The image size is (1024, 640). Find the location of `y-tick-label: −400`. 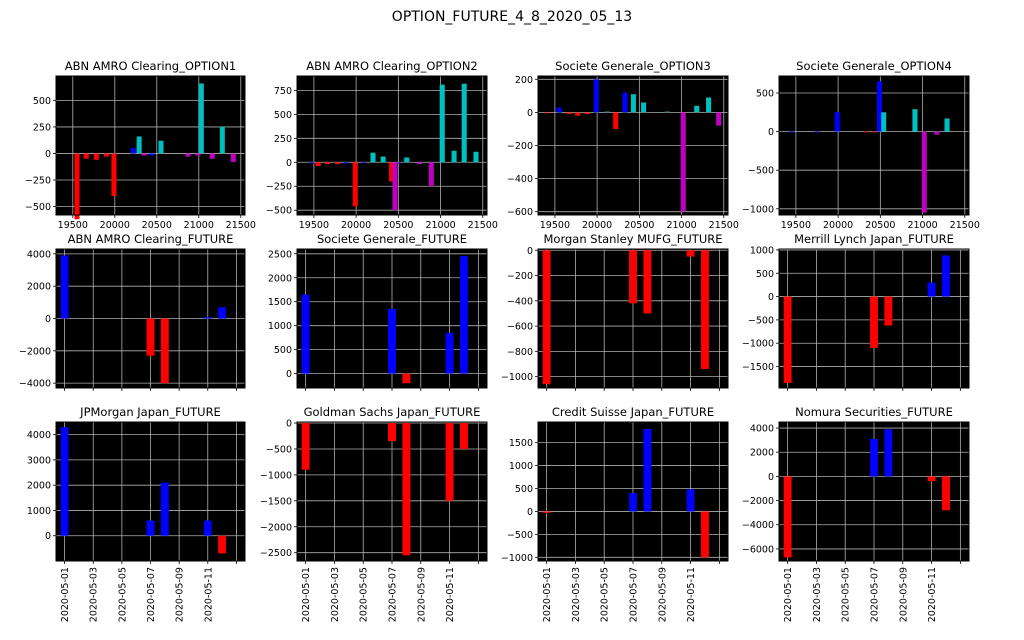

y-tick-label: −400 is located at coordinates (520, 179).